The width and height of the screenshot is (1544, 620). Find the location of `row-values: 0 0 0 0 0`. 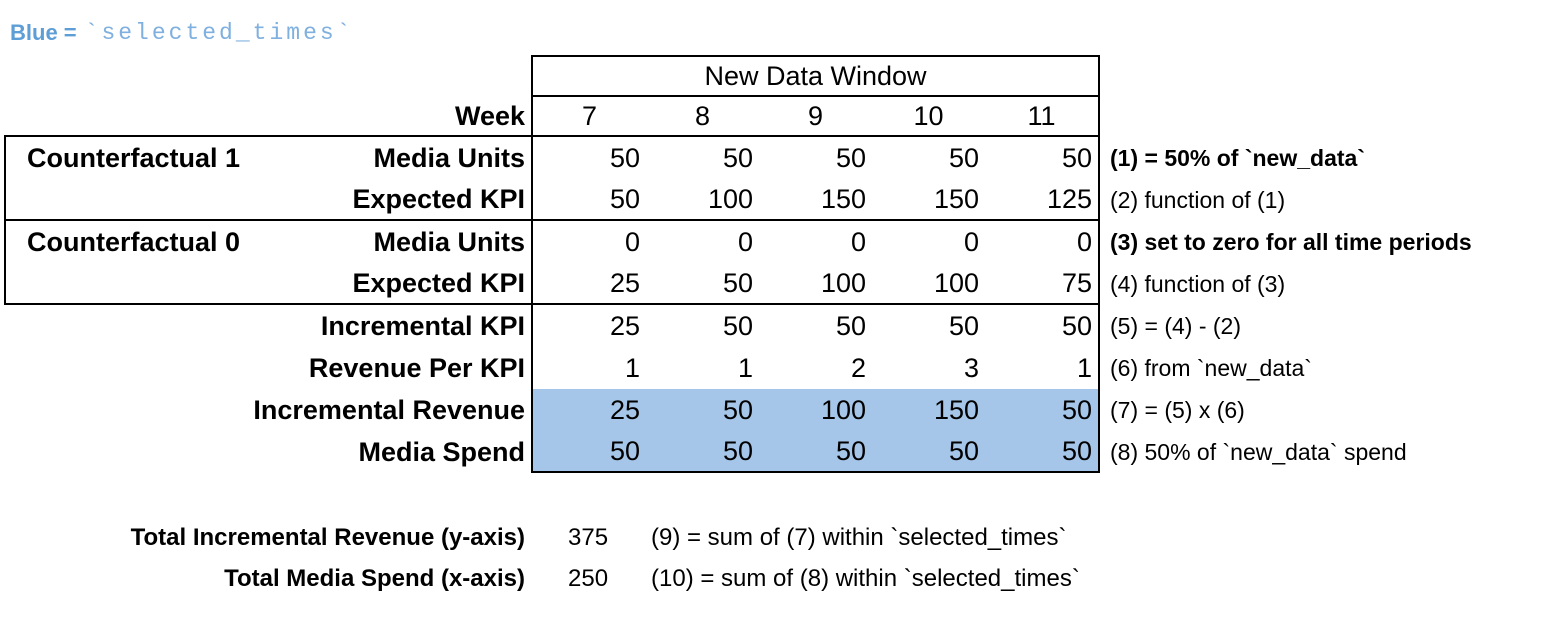

row-values: 0 0 0 0 0 is located at coordinates (815, 242).